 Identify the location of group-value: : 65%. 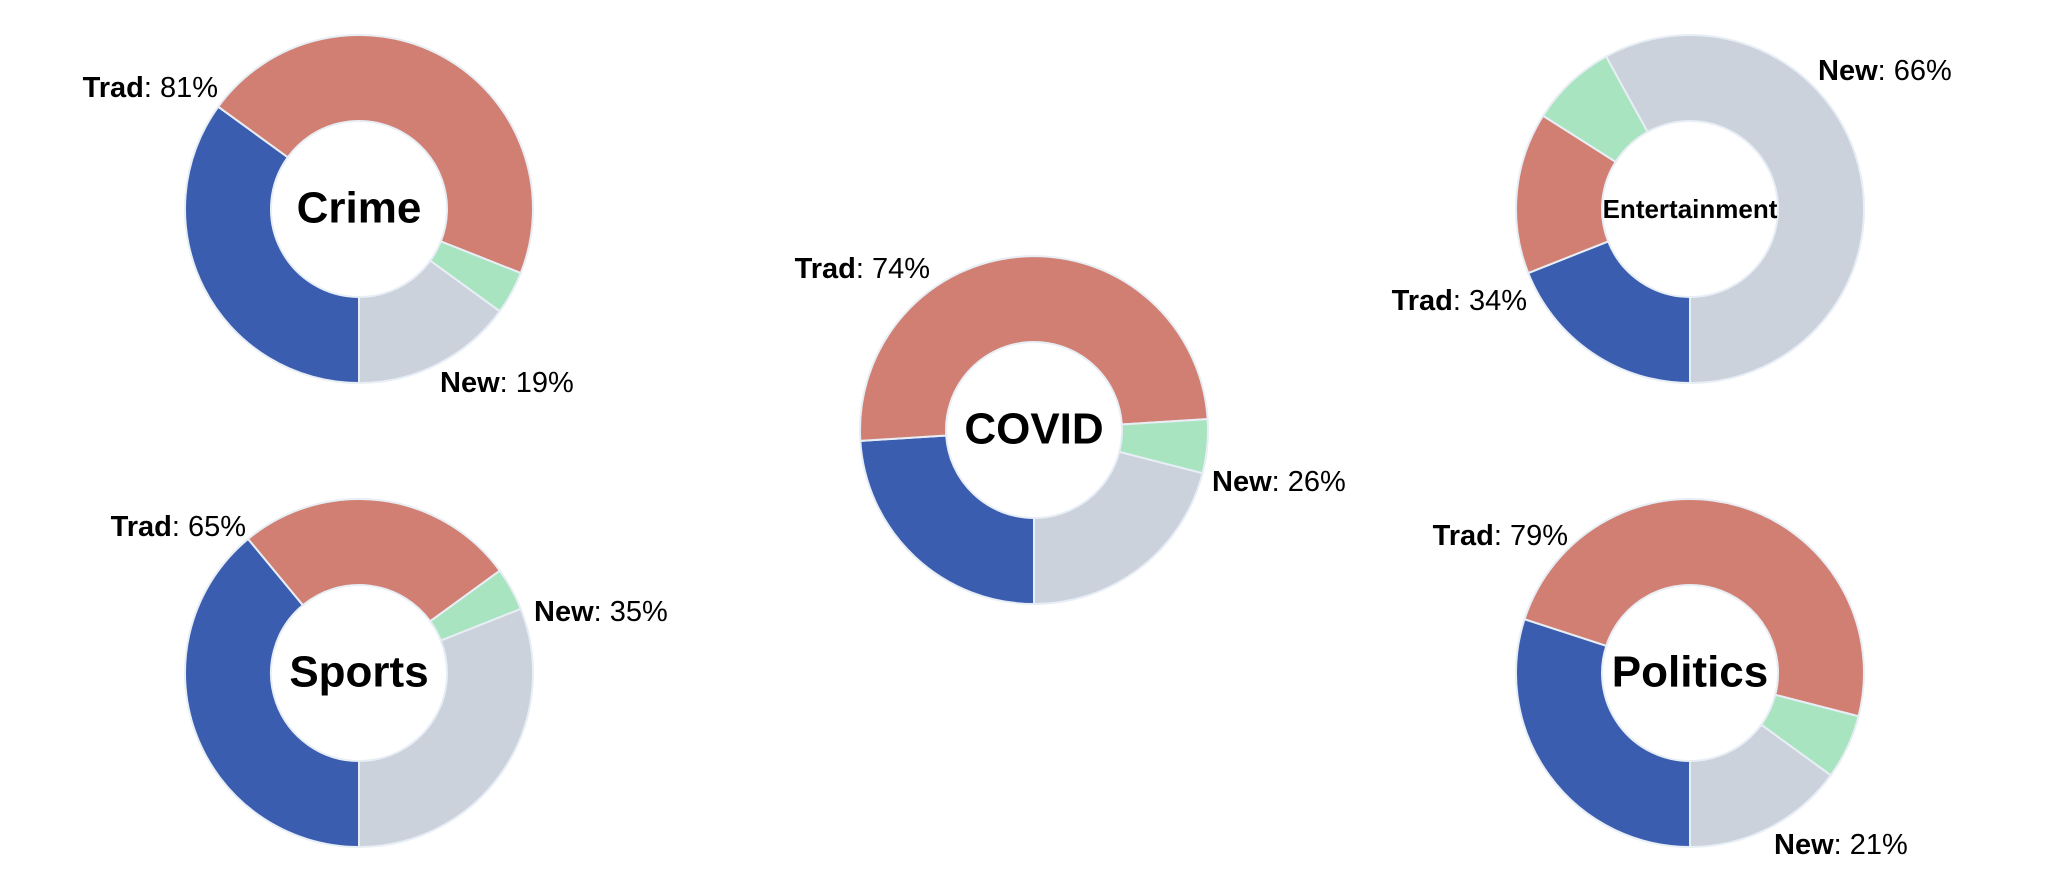
(209, 527).